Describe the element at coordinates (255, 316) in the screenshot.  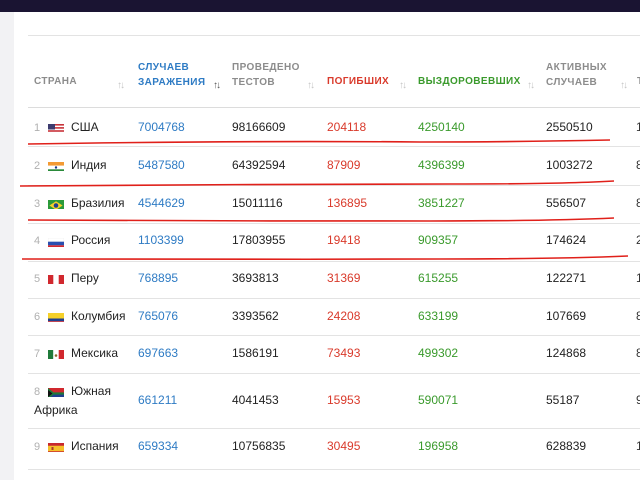
I see `tests-value: 3393562` at that location.